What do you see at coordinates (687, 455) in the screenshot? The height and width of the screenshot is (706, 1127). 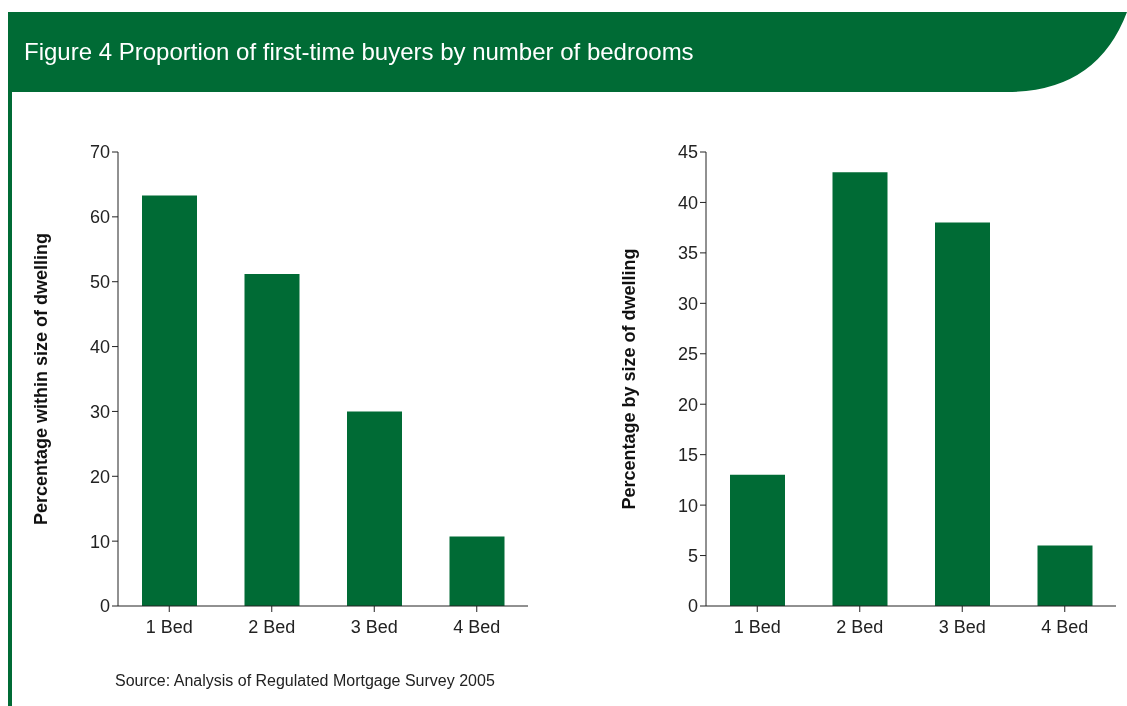 I see `y-tick-label: 15` at bounding box center [687, 455].